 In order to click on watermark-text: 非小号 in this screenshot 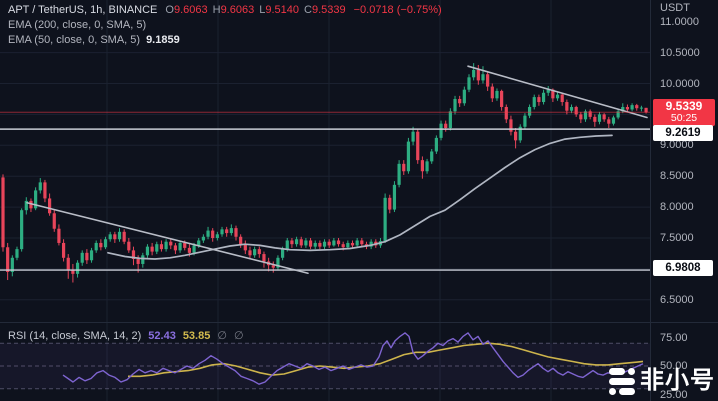, I will do `click(677, 380)`.